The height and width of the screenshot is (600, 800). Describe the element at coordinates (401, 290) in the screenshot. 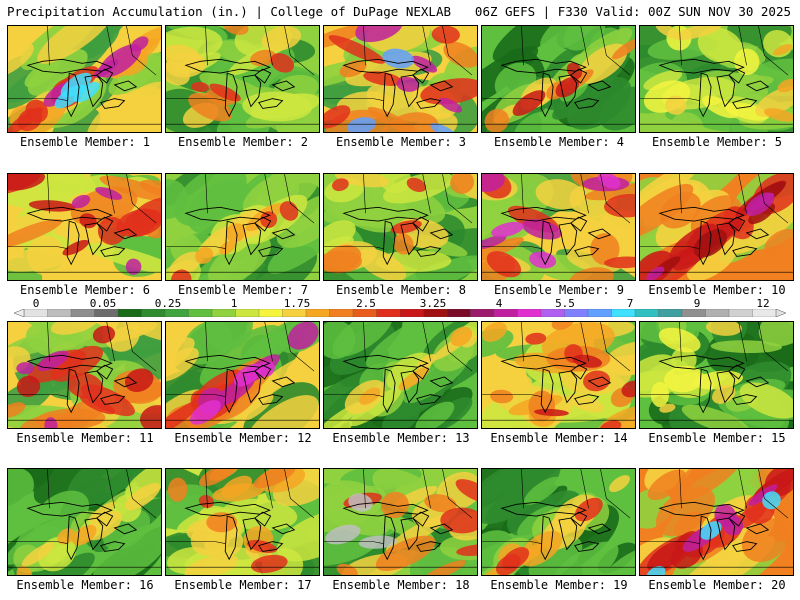

I see `ensemble-member-label: Ensemble Member: 8` at that location.